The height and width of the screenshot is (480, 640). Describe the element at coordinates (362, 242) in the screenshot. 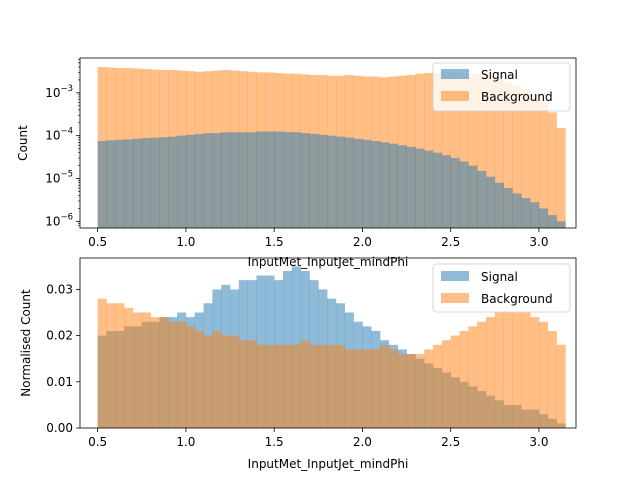

I see `top-x-tick-label-3: 2.0` at that location.